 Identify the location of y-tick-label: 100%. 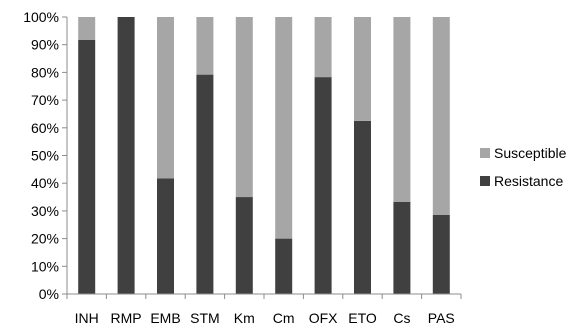
(41, 17).